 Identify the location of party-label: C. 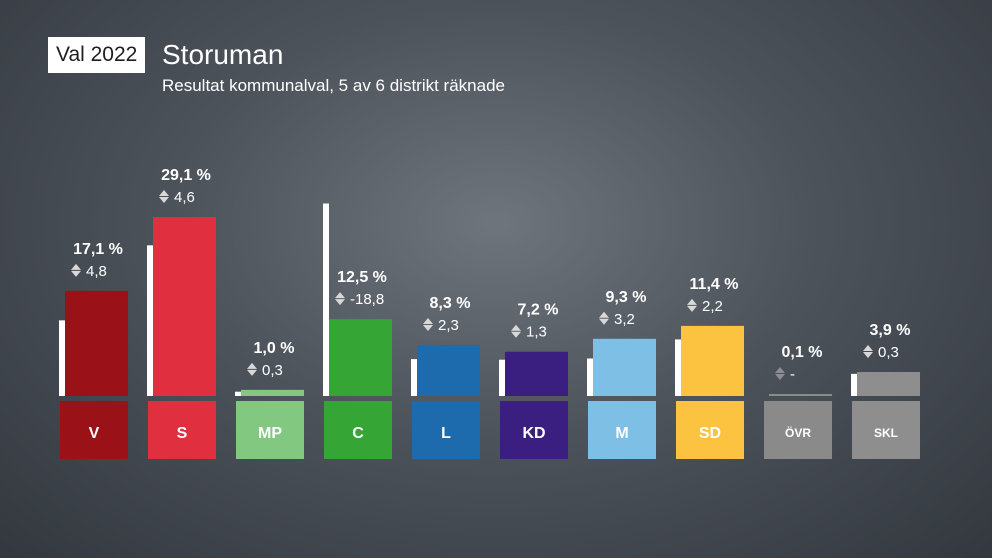
(358, 433).